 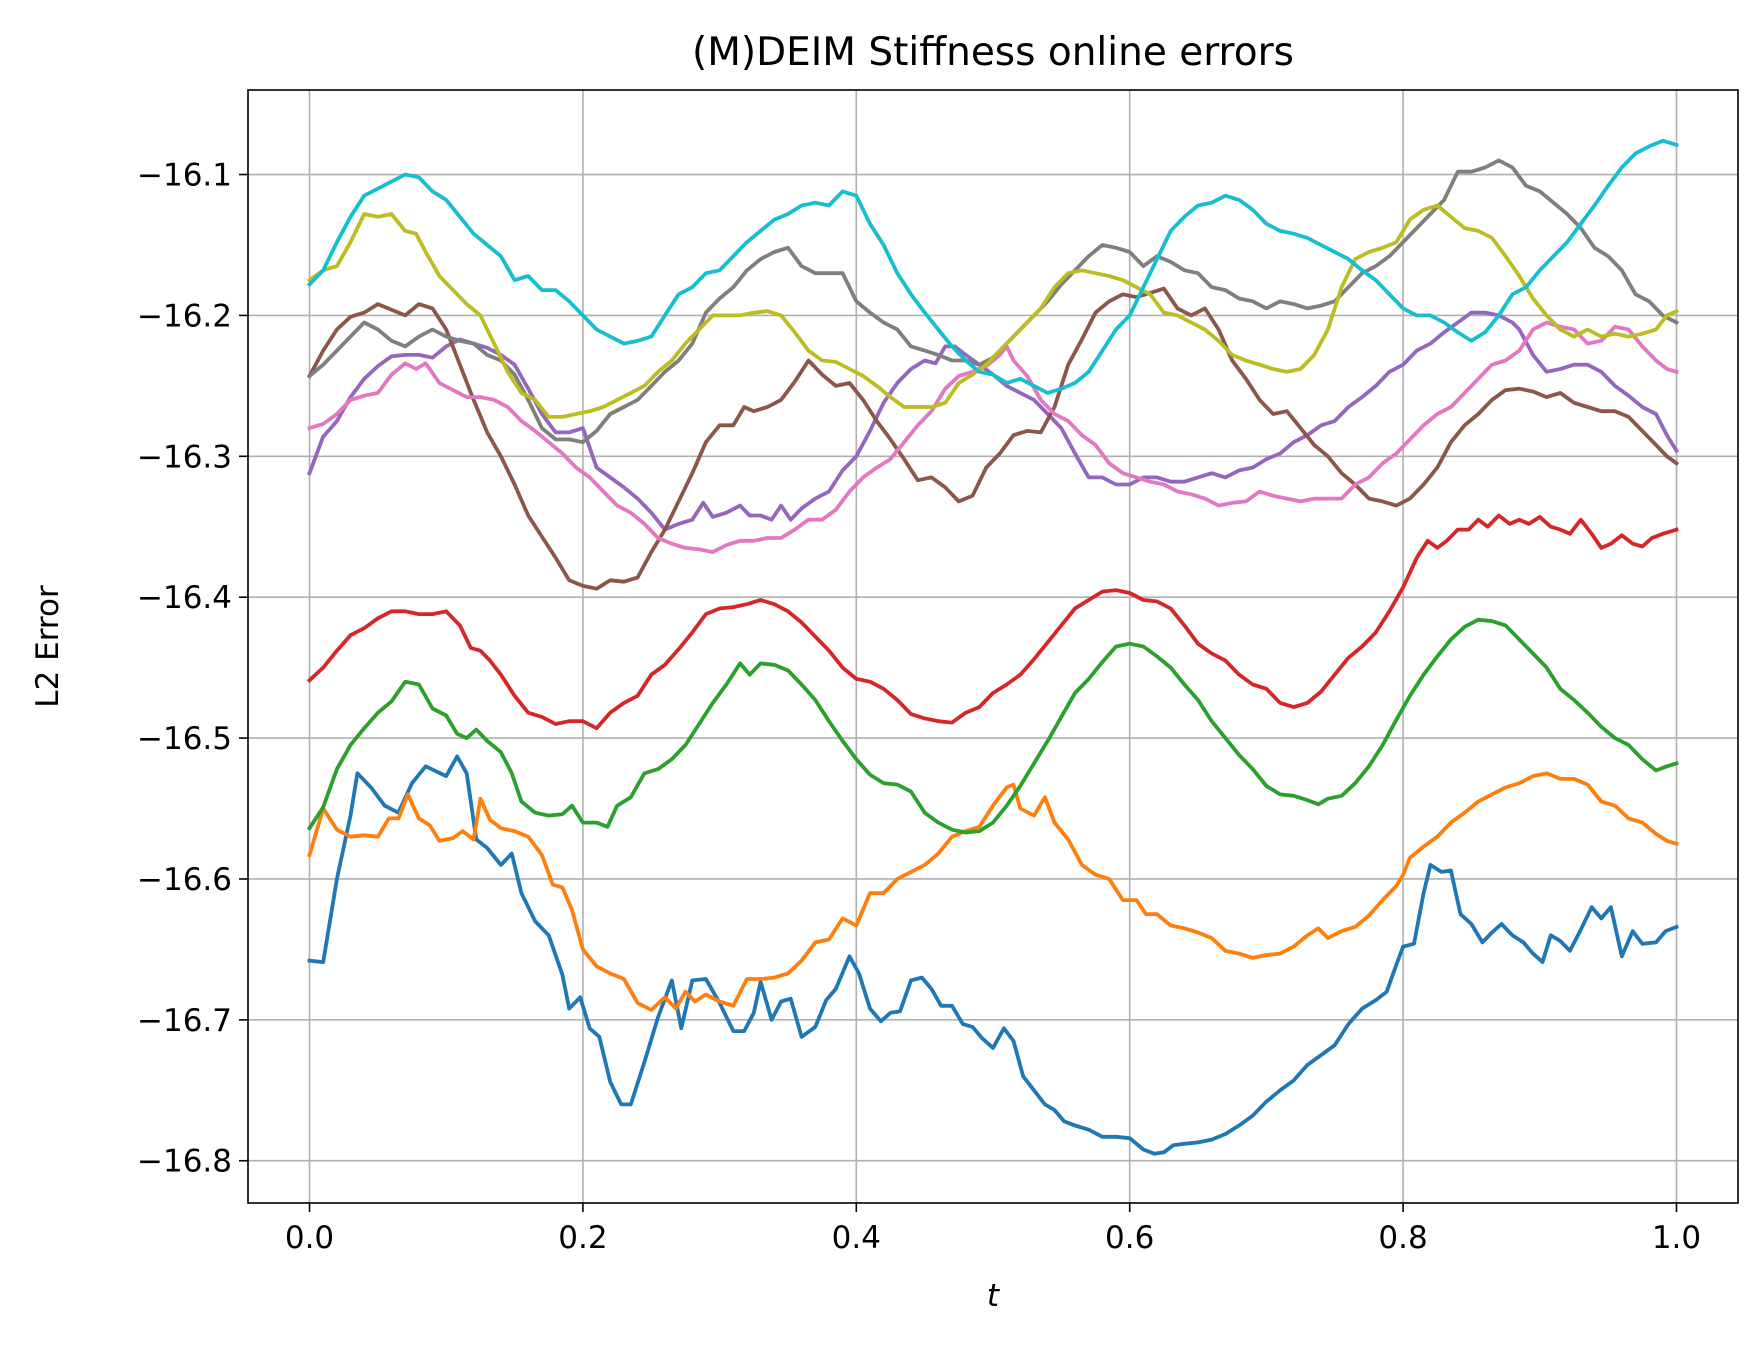 What do you see at coordinates (1402, 1238) in the screenshot?
I see `x-tick-label: 0.8` at bounding box center [1402, 1238].